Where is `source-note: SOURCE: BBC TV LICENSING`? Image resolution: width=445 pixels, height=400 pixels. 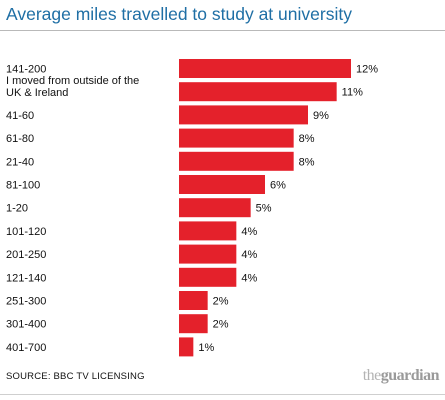 source-note: SOURCE: BBC TV LICENSING is located at coordinates (75, 376).